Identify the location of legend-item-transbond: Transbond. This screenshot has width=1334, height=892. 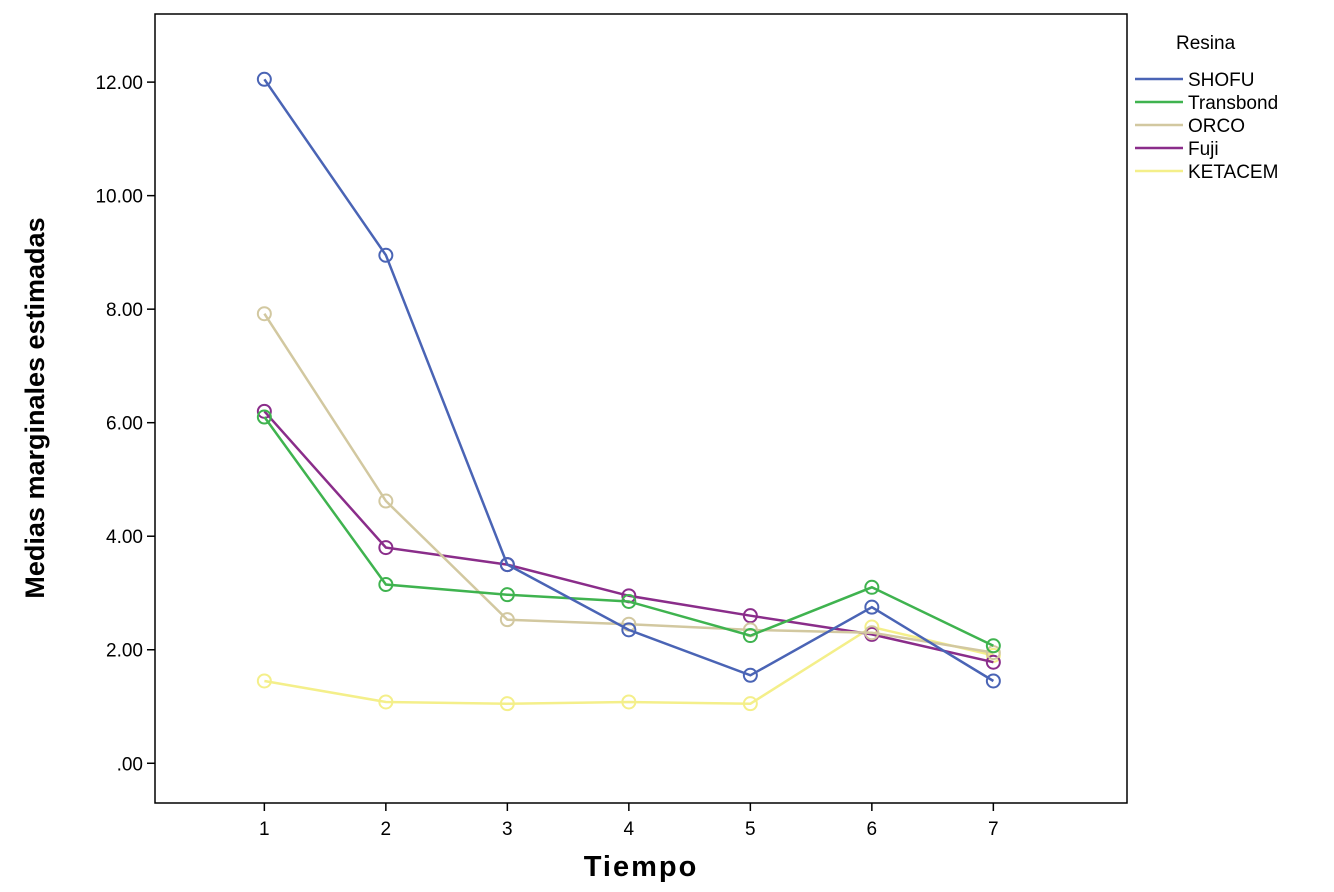
(1206, 103).